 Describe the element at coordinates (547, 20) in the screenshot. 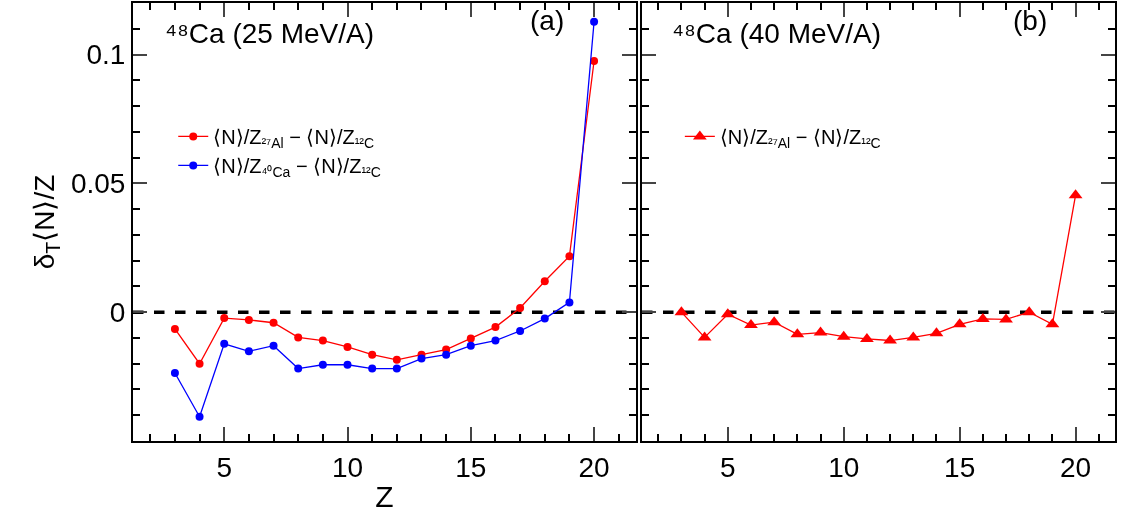

I see `annotation: (a)` at that location.